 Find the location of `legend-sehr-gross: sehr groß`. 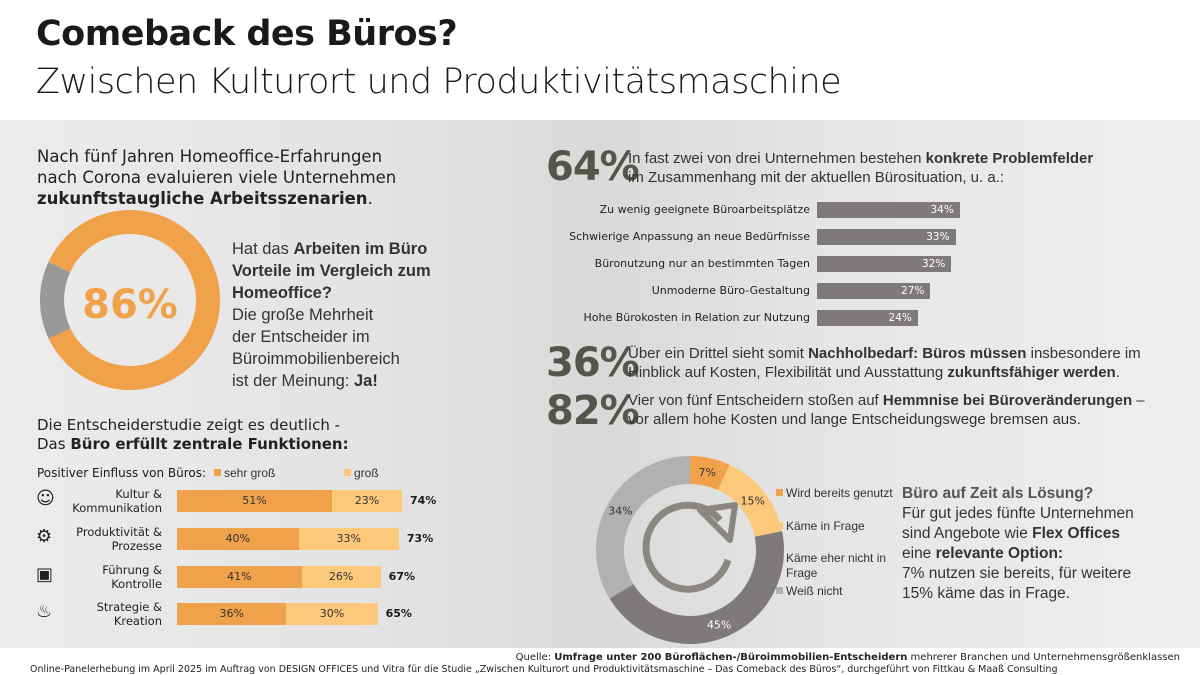

legend-sehr-gross: sehr groß is located at coordinates (244, 473).